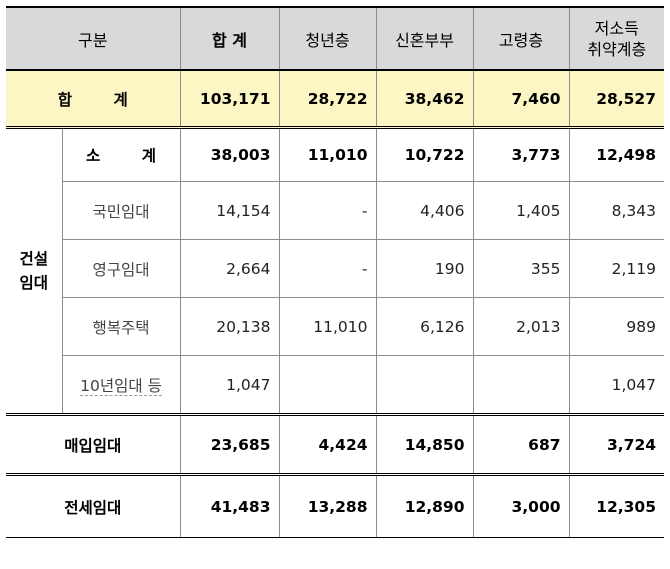 Image resolution: width=670 pixels, height=569 pixels. Describe the element at coordinates (229, 99) in the screenshot. I see `total-cell: 103,171` at that location.